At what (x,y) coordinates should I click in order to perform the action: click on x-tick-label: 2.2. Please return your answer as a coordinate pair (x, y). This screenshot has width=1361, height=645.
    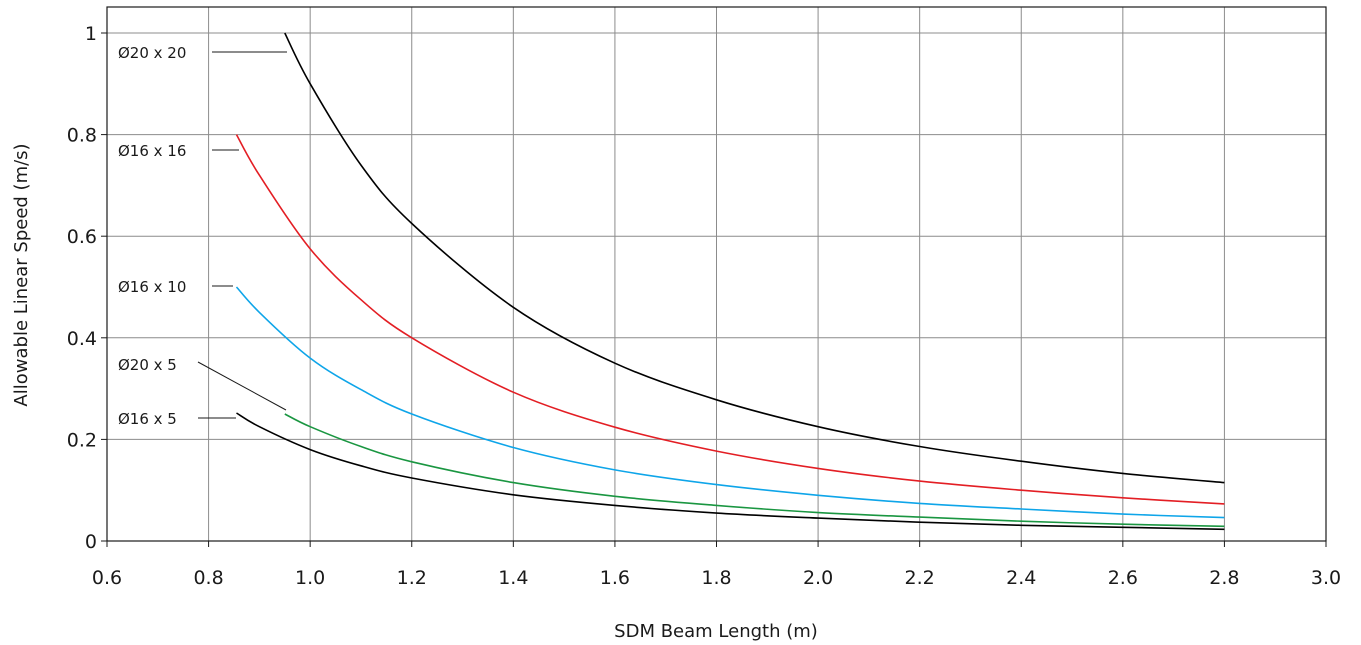
    Looking at the image, I should click on (920, 578).